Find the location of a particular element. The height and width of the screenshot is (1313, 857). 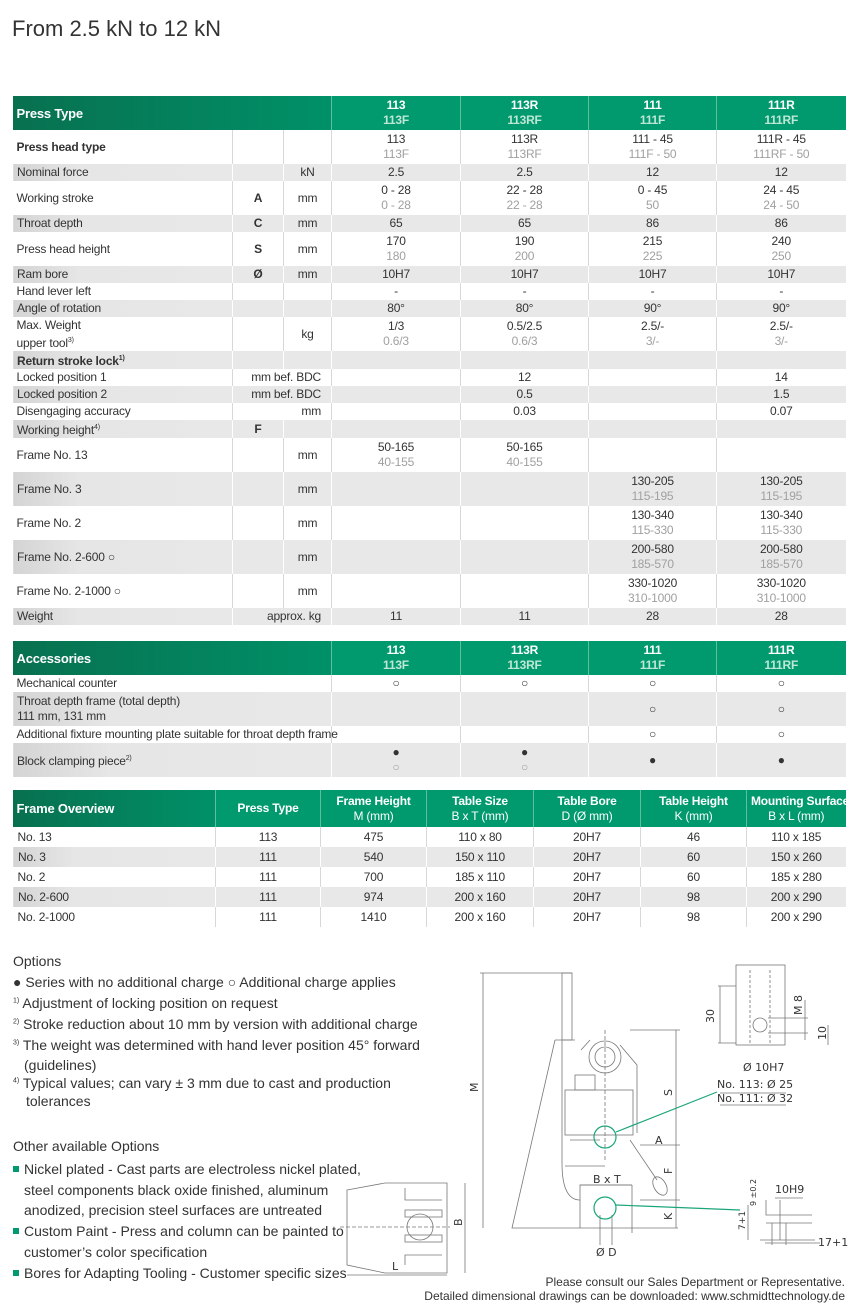

frame-cell: 200 x 160 is located at coordinates (480, 897).